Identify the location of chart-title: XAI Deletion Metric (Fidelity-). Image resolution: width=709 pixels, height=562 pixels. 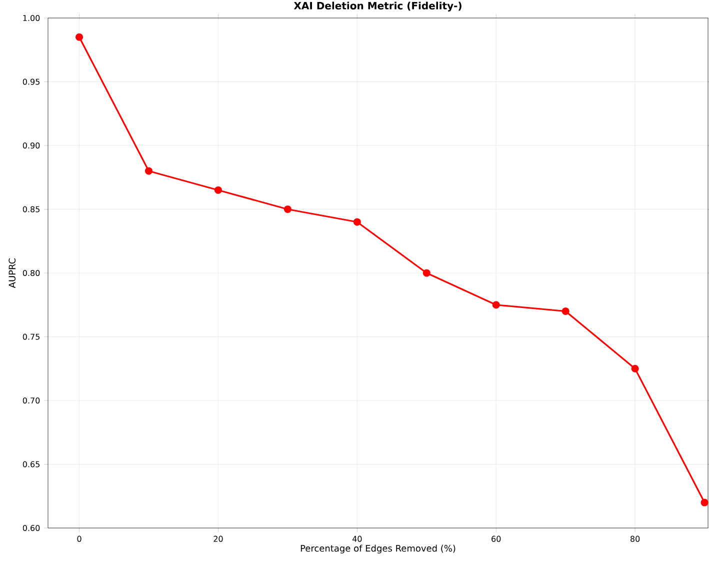
(378, 7).